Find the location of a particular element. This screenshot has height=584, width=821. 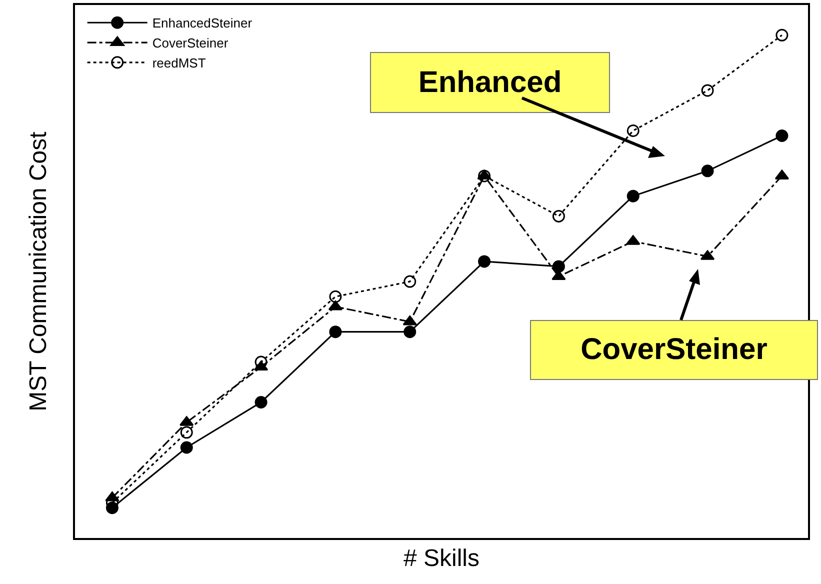

x-axis-title: # Skills is located at coordinates (441, 558).